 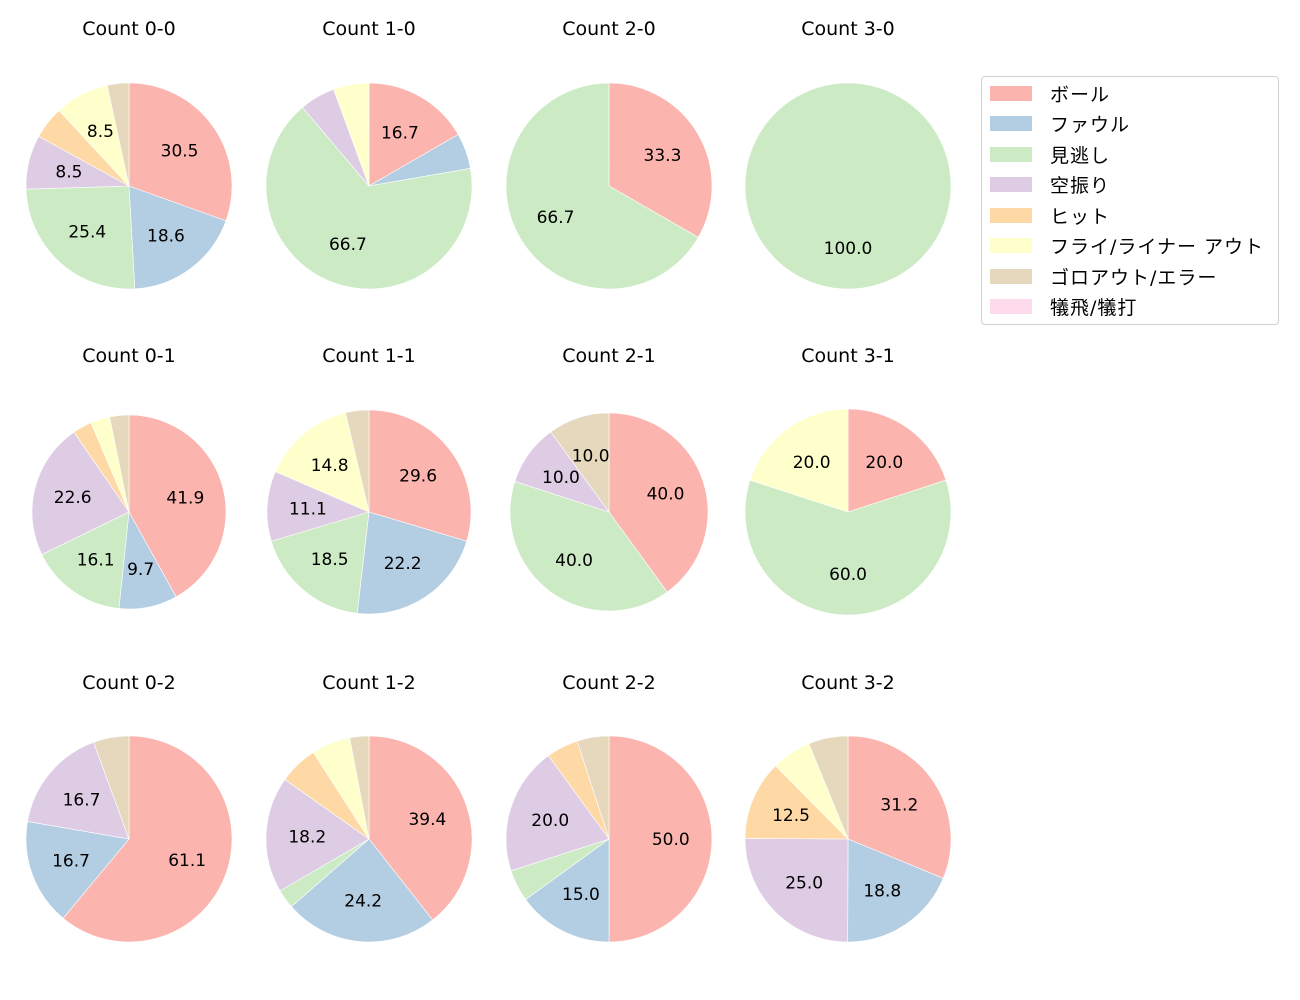 What do you see at coordinates (166, 237) in the screenshot?
I see `slice-label: 18.6` at bounding box center [166, 237].